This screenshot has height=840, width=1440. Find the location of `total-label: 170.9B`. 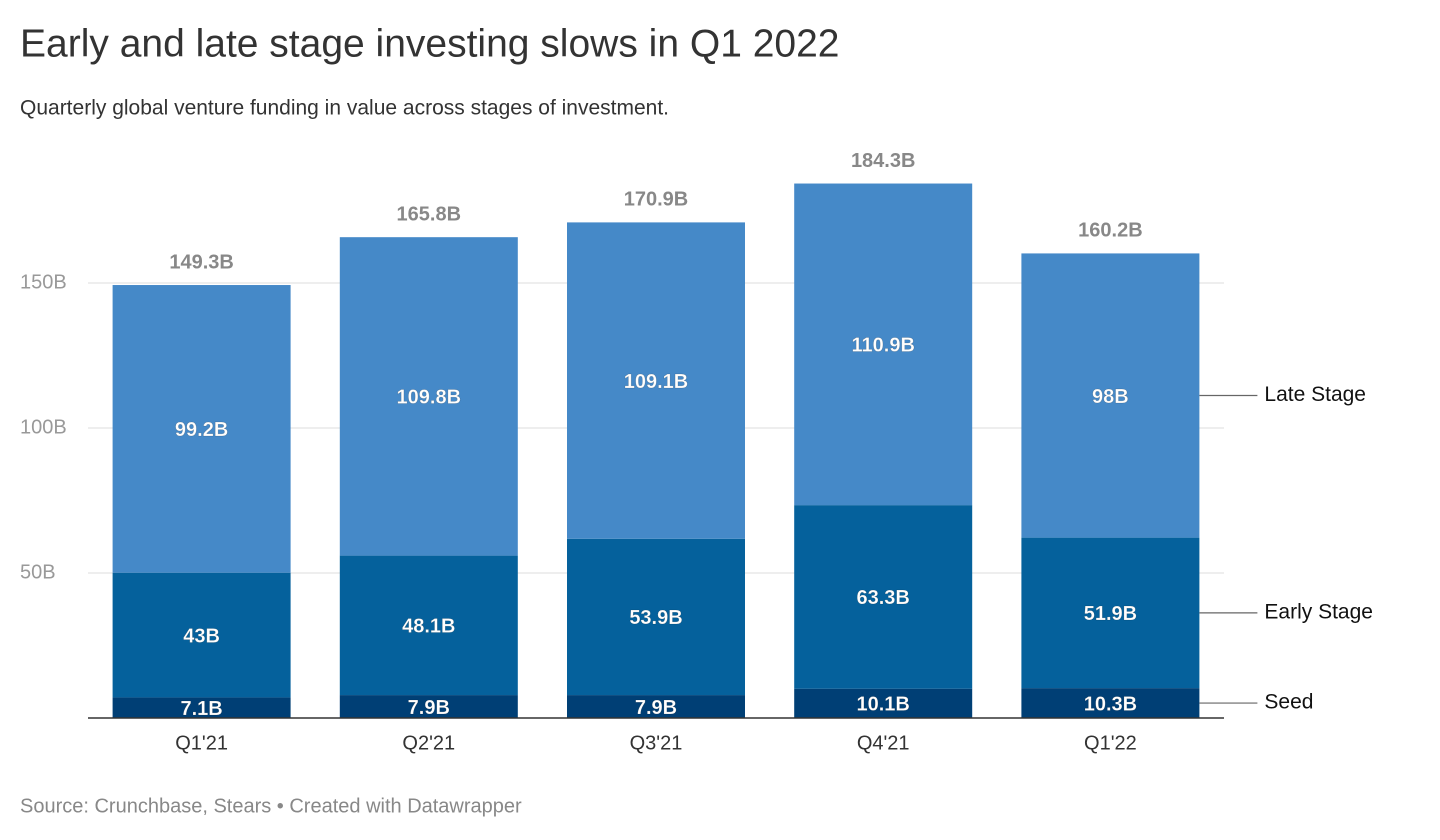

total-label: 170.9B is located at coordinates (656, 200).